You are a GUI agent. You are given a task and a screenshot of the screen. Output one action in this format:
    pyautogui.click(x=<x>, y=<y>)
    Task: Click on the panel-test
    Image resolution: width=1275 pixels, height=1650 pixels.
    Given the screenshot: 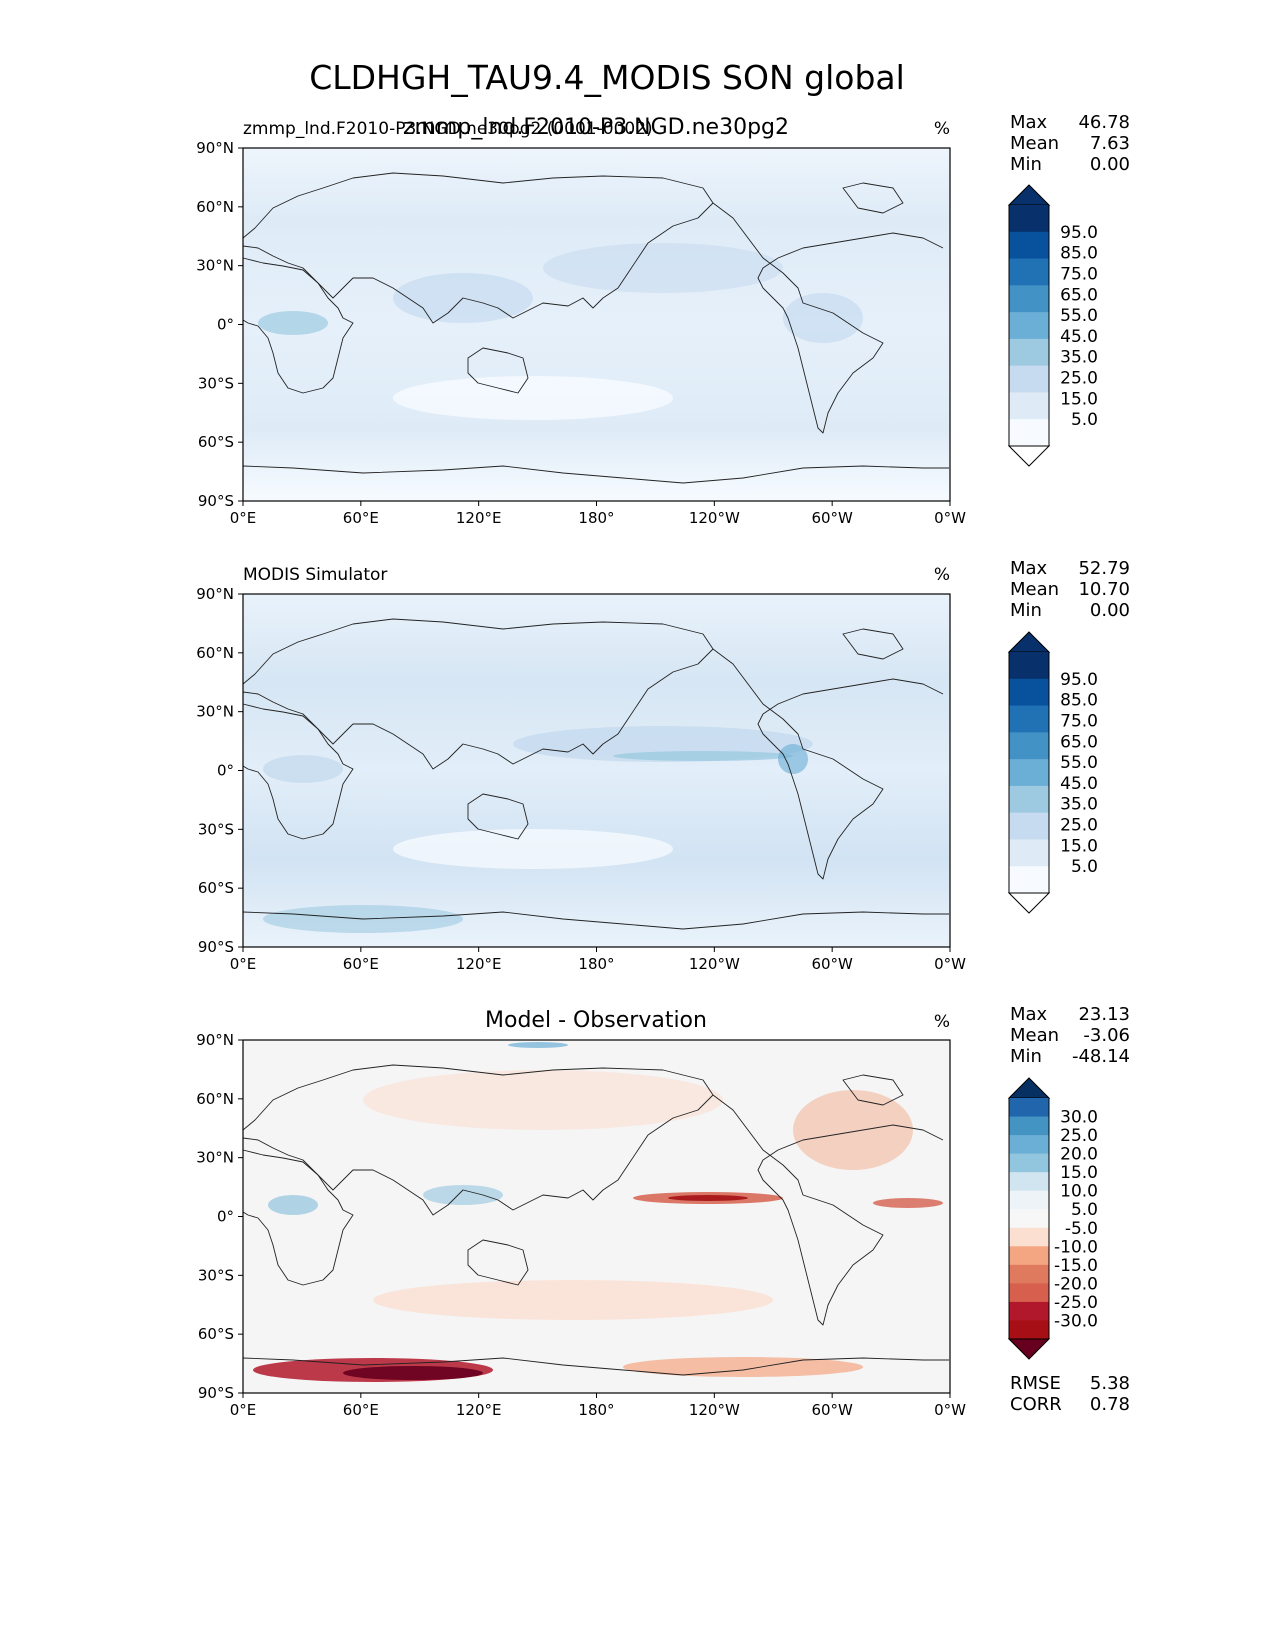 What is the action you would take?
    pyautogui.click(x=596, y=324)
    